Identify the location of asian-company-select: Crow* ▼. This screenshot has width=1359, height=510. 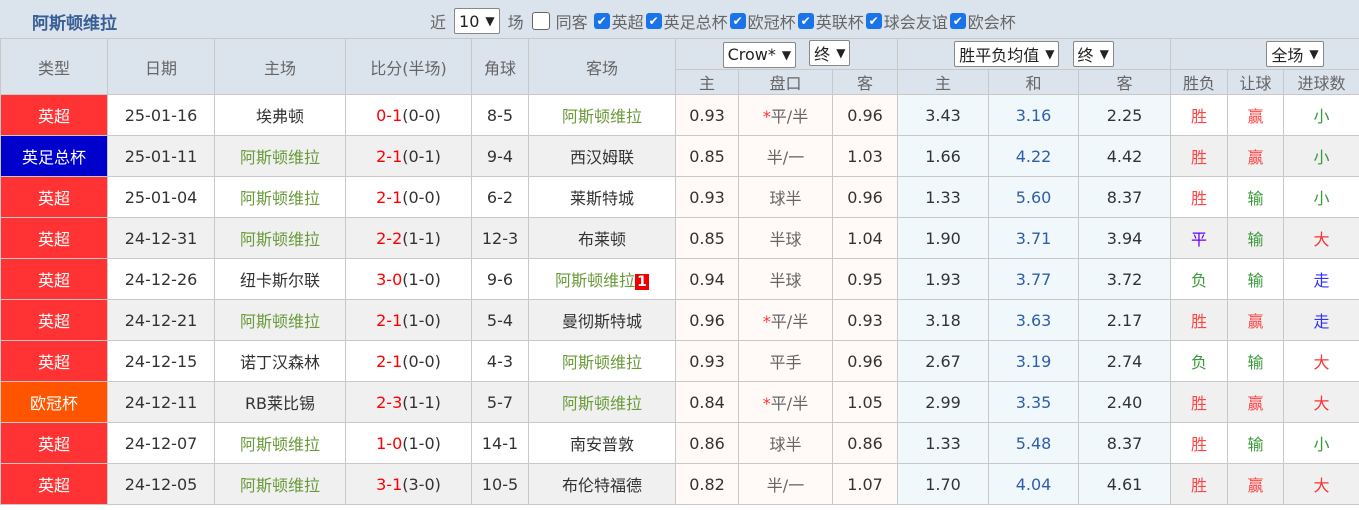
(759, 54).